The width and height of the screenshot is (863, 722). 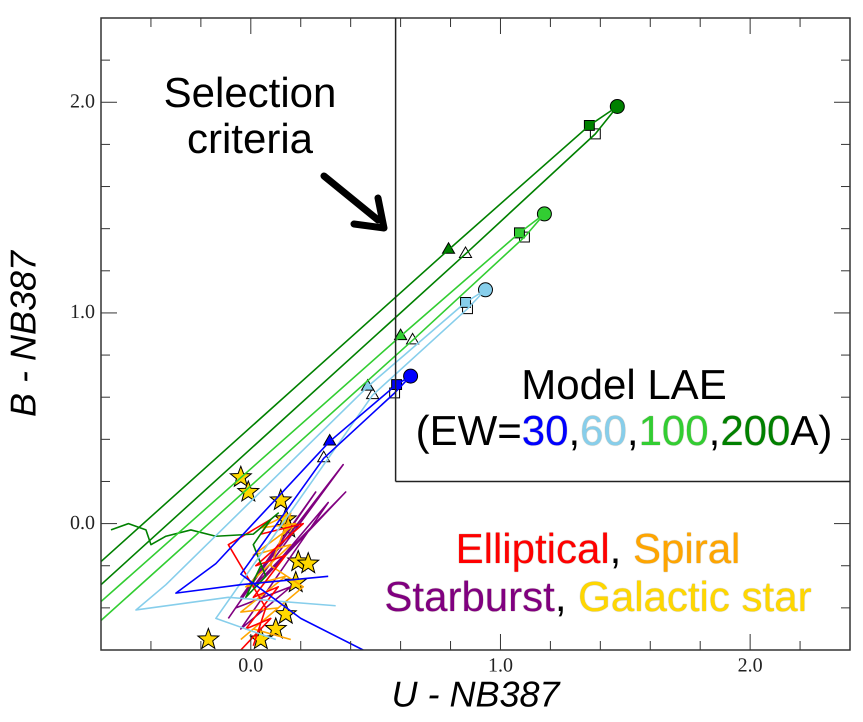 I want to click on annotation: Starburst, Galactic star, so click(x=598, y=596).